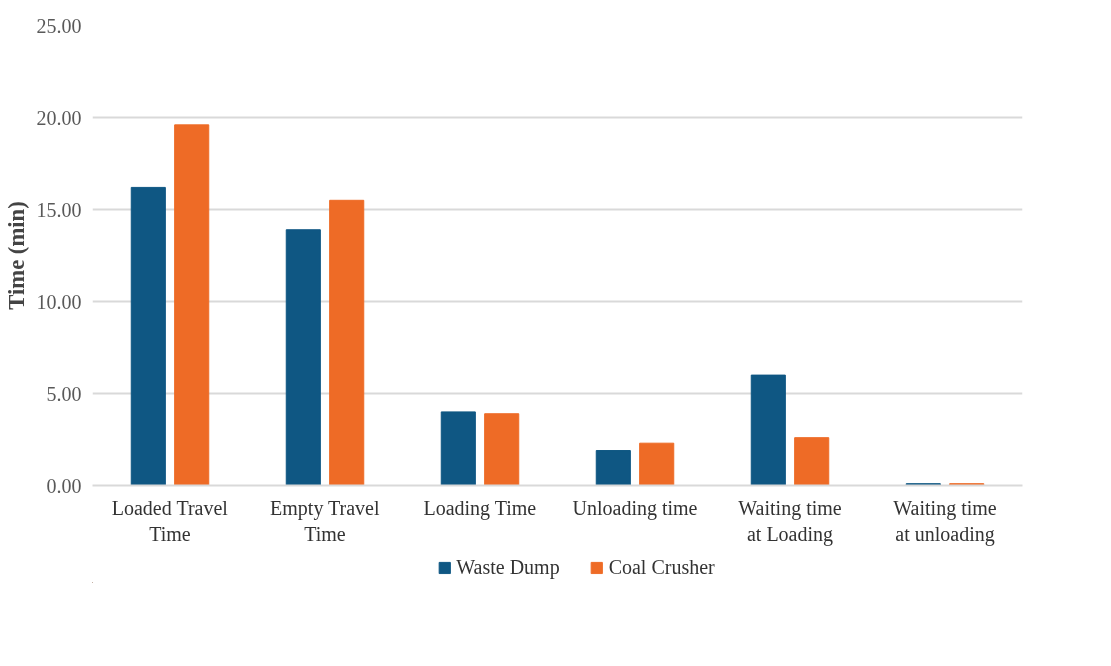 The width and height of the screenshot is (1111, 666). What do you see at coordinates (508, 567) in the screenshot?
I see `legend-label: Waste Dump` at bounding box center [508, 567].